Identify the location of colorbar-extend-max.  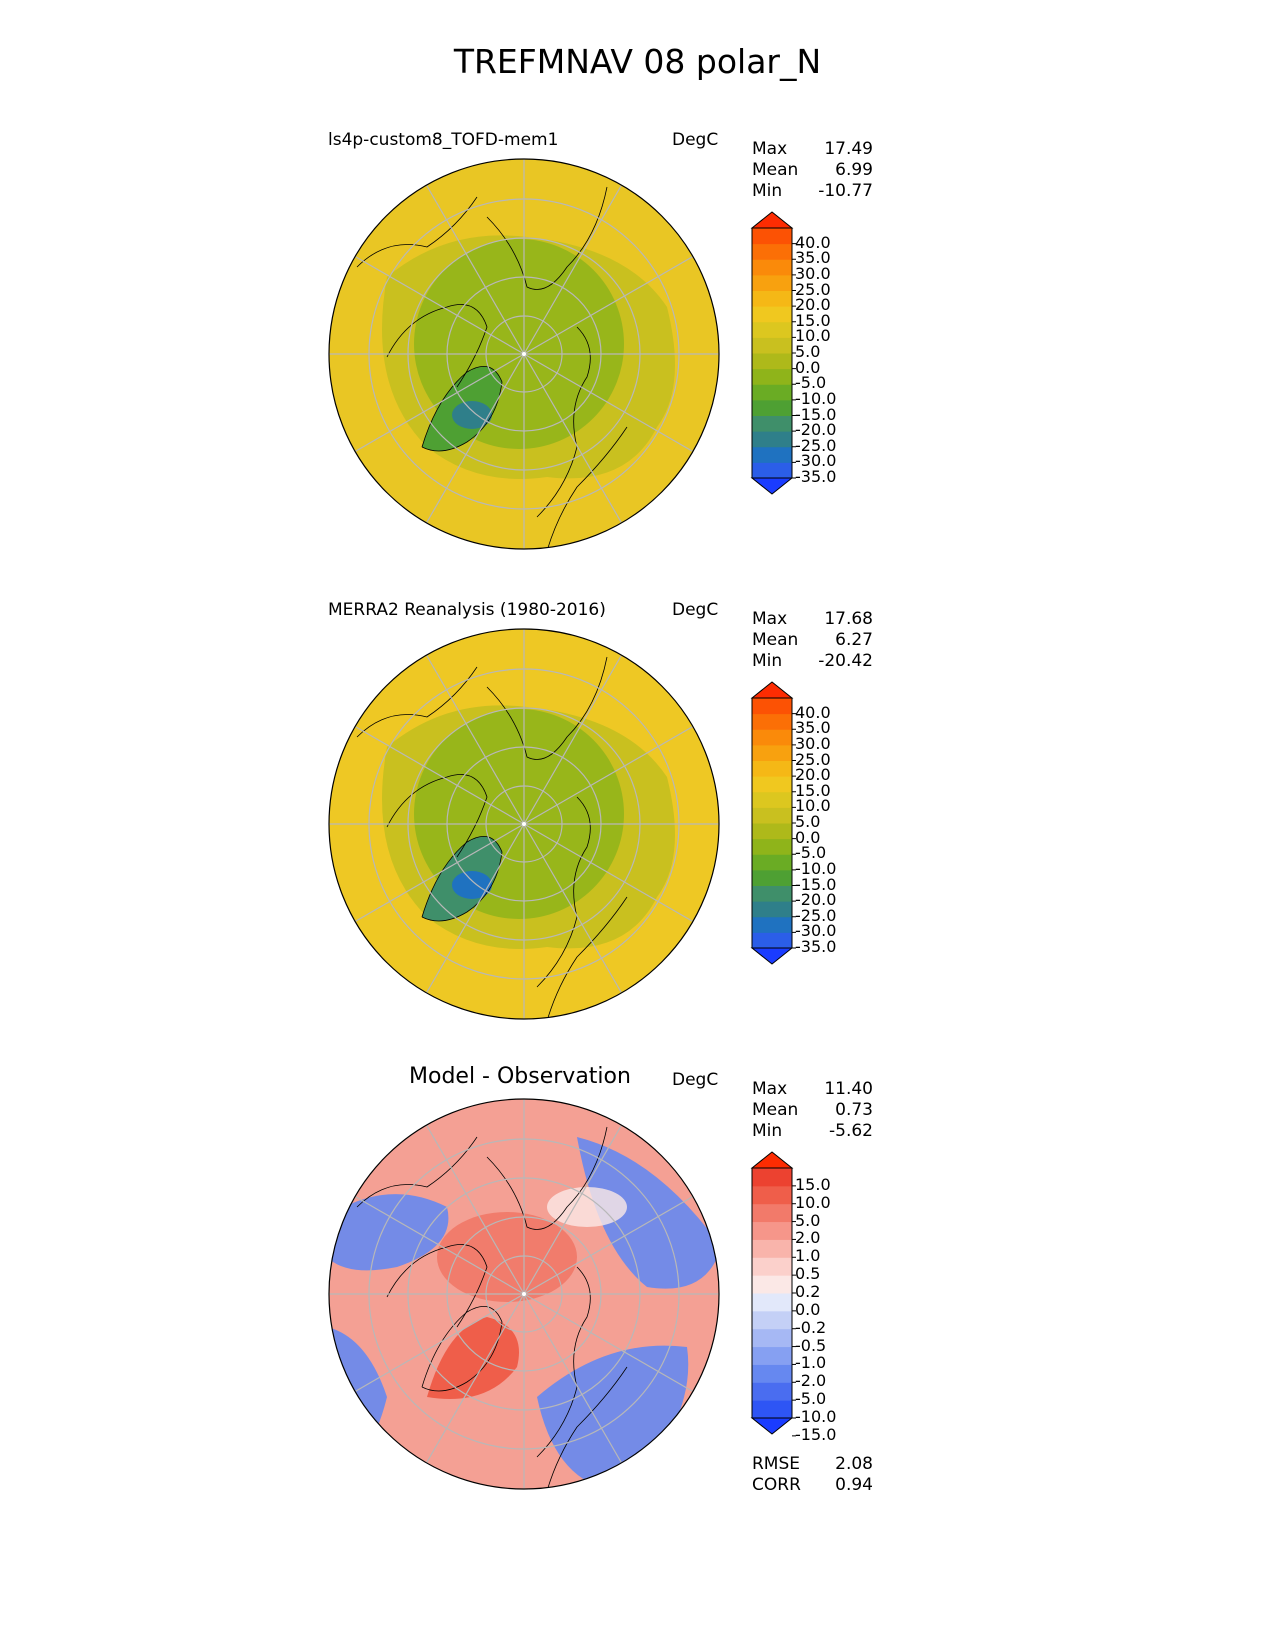
(772, 1160).